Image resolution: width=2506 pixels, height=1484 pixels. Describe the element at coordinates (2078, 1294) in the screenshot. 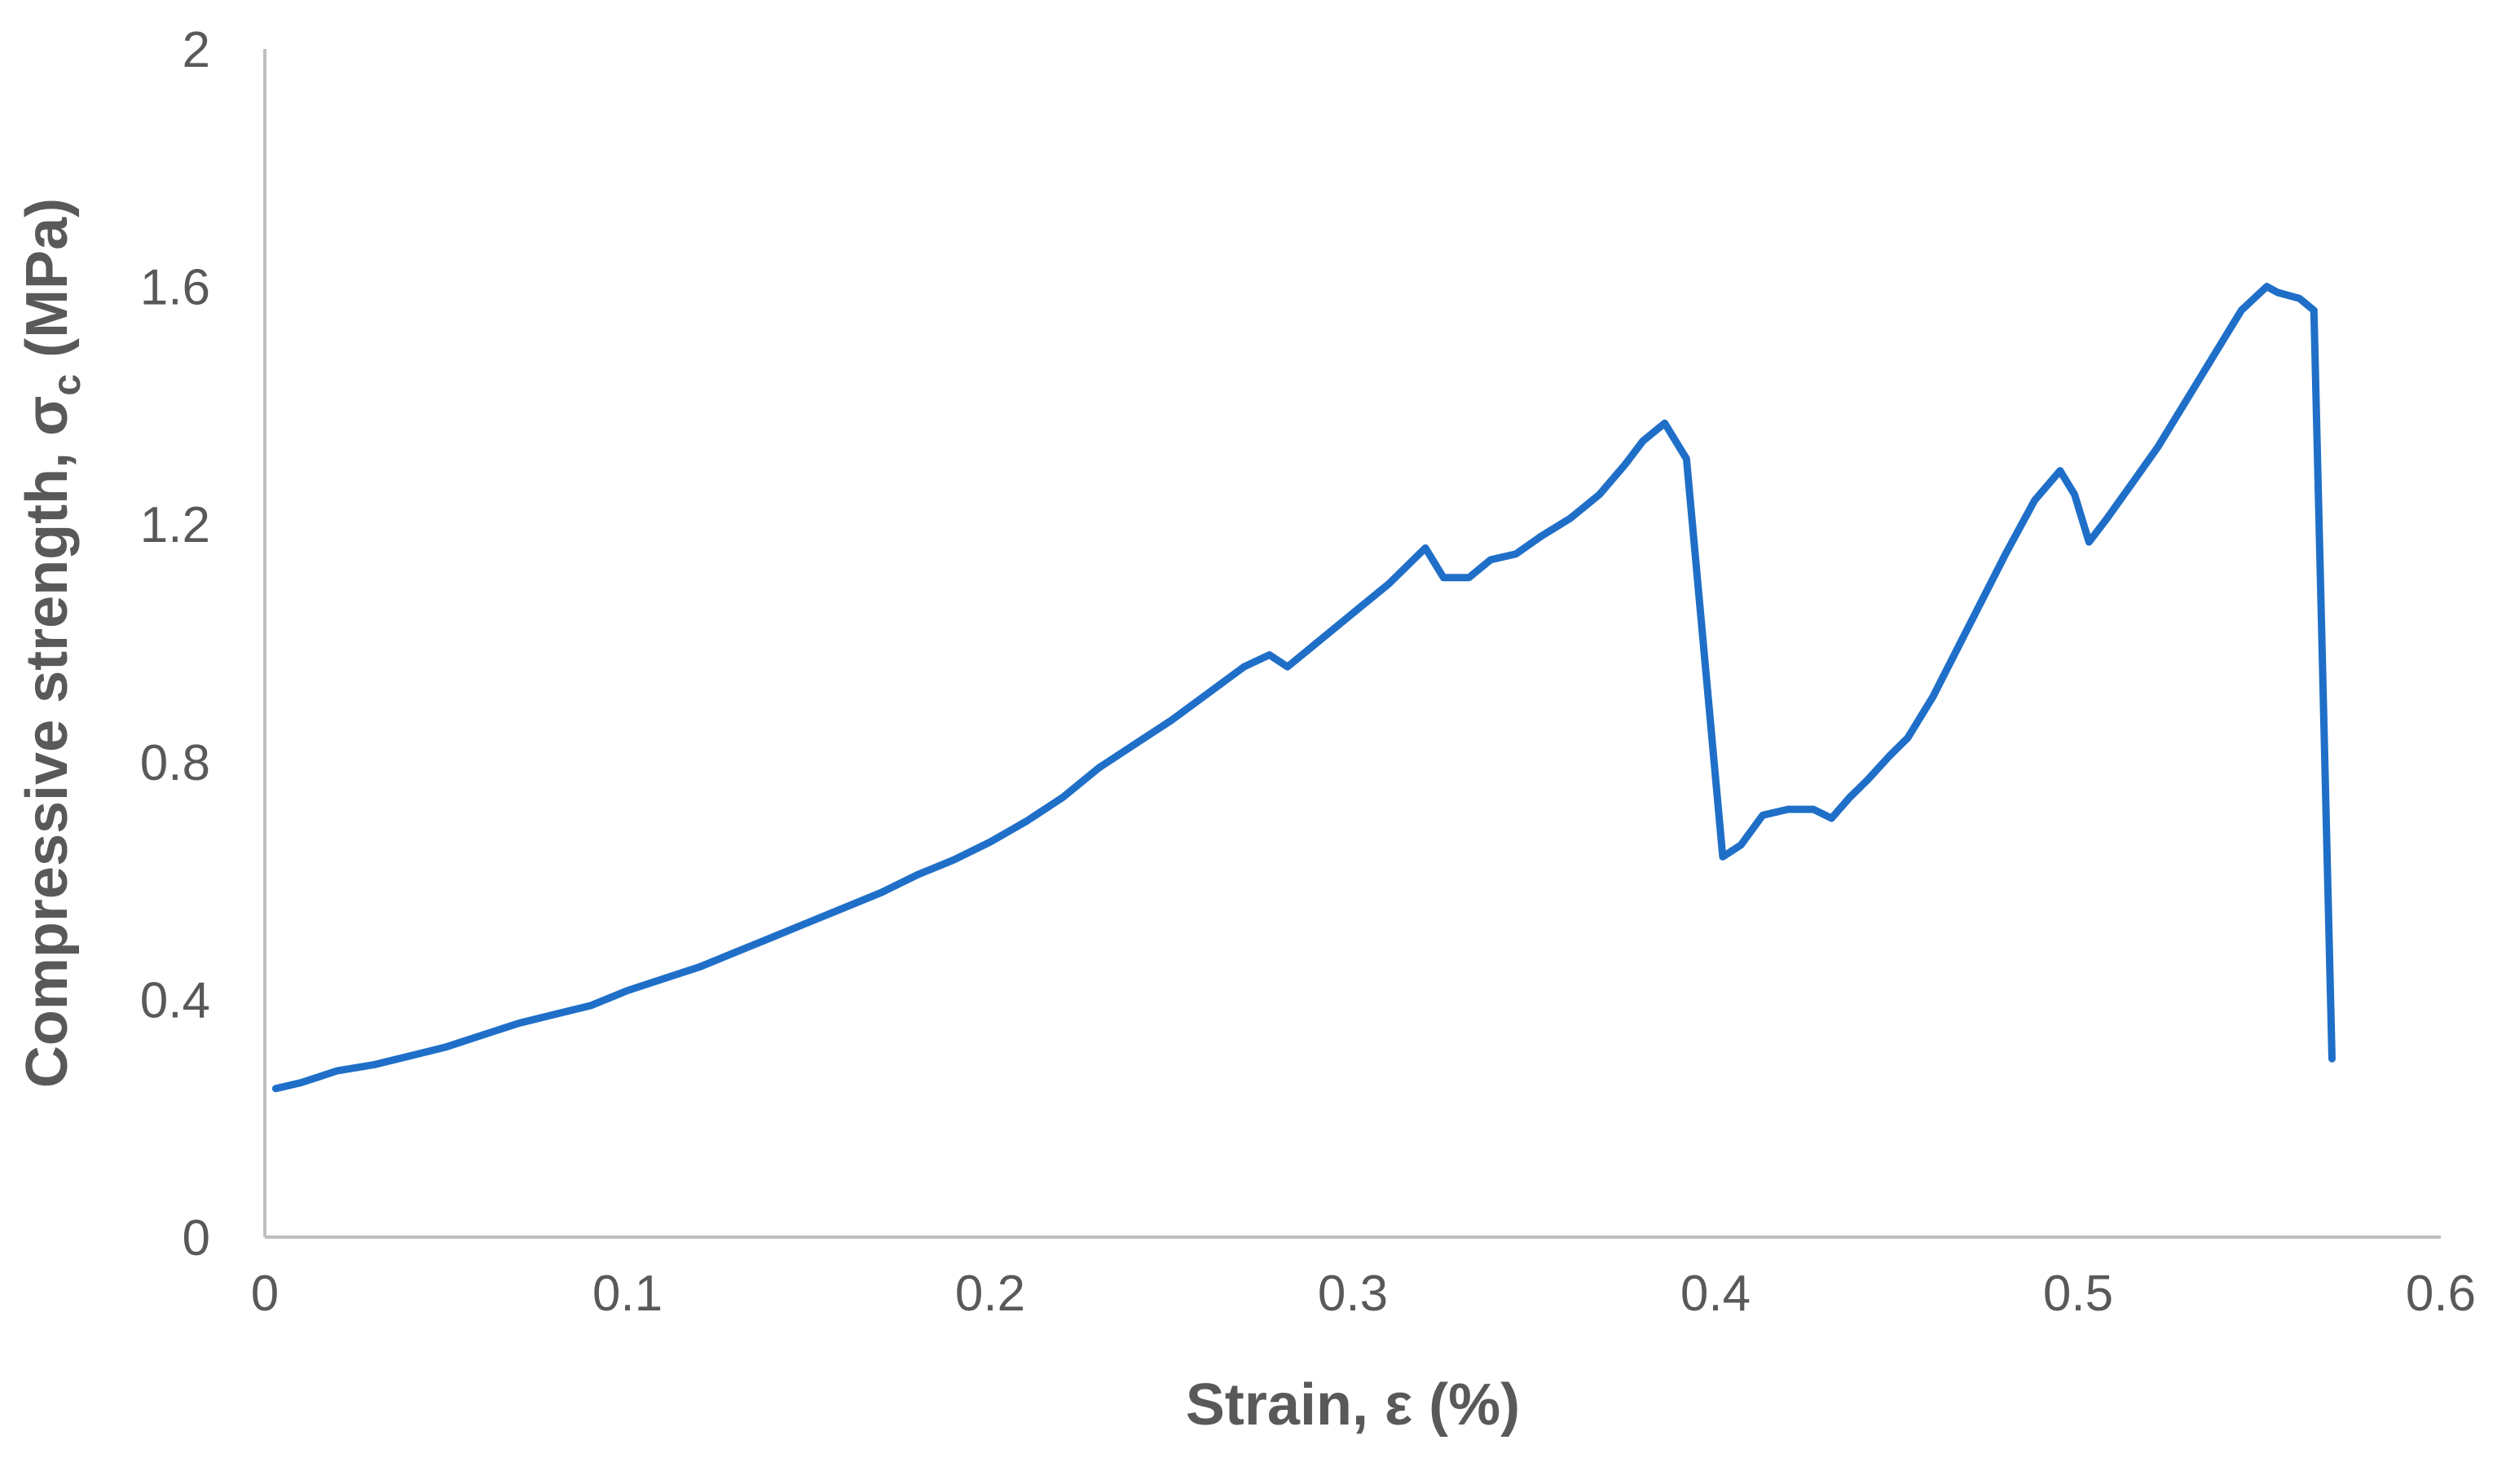

I see `x-tick-label: 0.5` at that location.